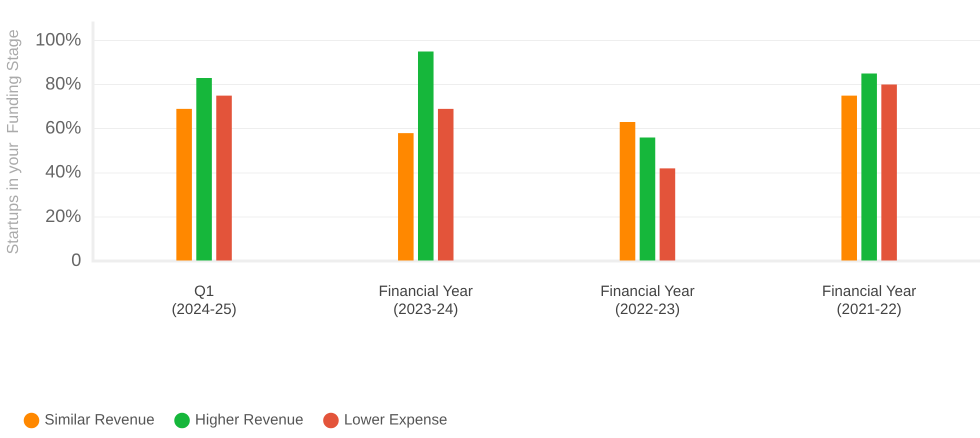 The height and width of the screenshot is (438, 980). What do you see at coordinates (204, 300) in the screenshot?
I see `x-tick-label: Q1 (2024-25)` at bounding box center [204, 300].